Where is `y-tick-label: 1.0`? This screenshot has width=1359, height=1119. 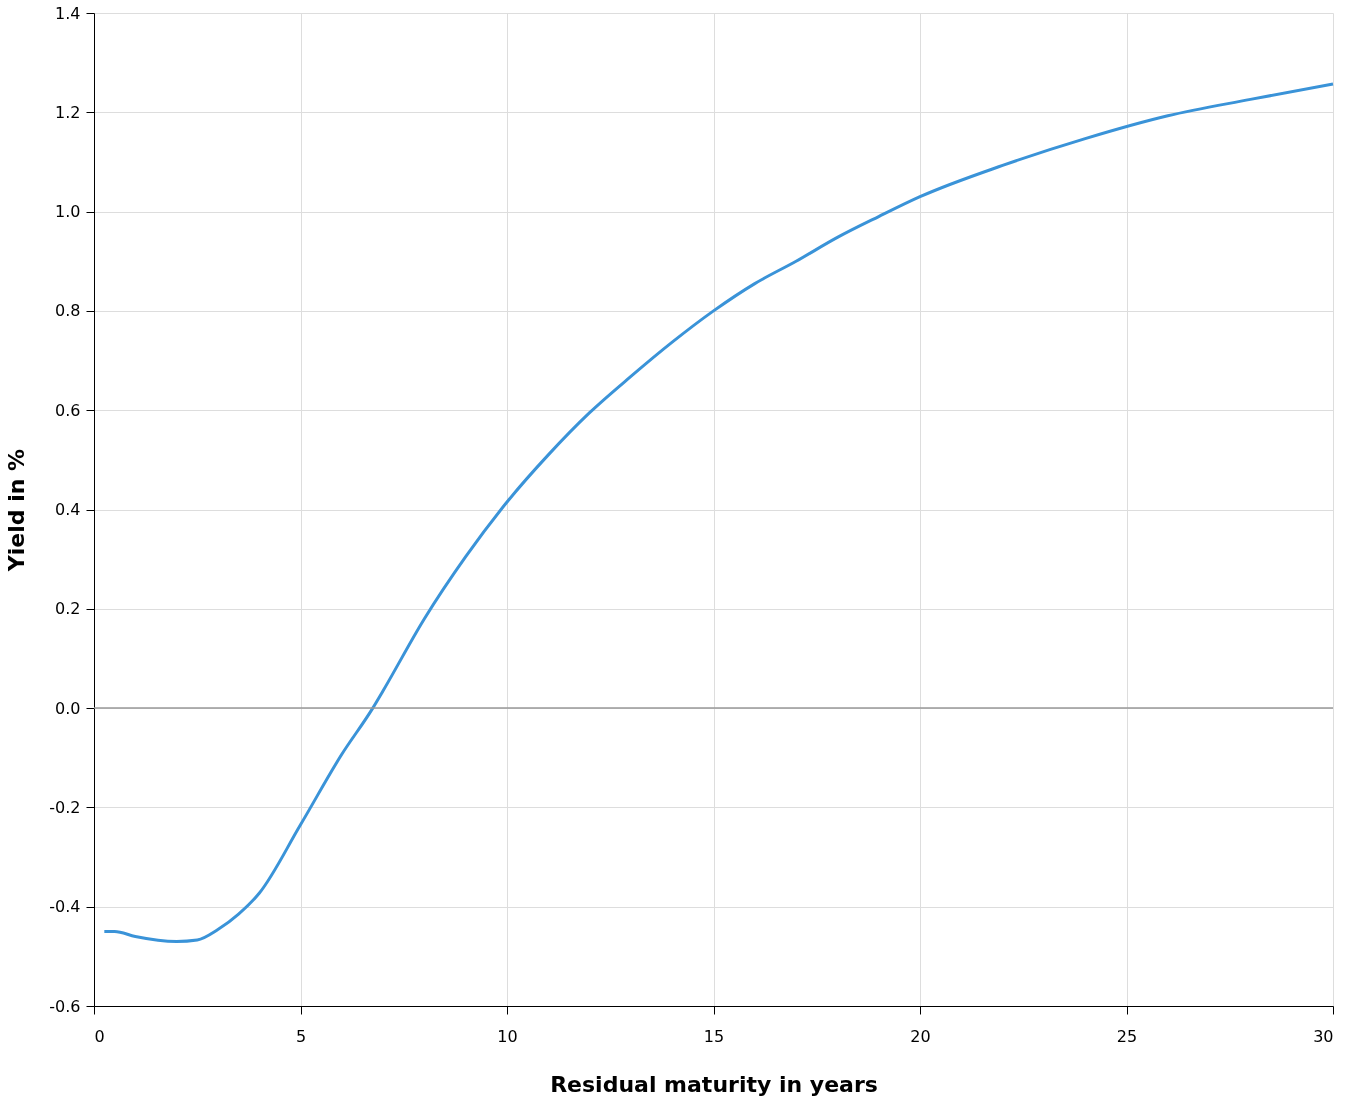 y-tick-label: 1.0 is located at coordinates (68, 212).